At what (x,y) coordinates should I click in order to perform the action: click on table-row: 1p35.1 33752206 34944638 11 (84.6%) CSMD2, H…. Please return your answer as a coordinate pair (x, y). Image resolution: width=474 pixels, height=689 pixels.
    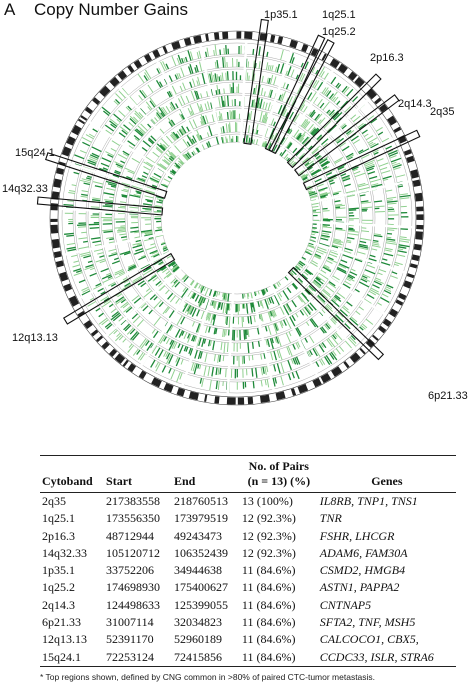
    Looking at the image, I should click on (248, 570).